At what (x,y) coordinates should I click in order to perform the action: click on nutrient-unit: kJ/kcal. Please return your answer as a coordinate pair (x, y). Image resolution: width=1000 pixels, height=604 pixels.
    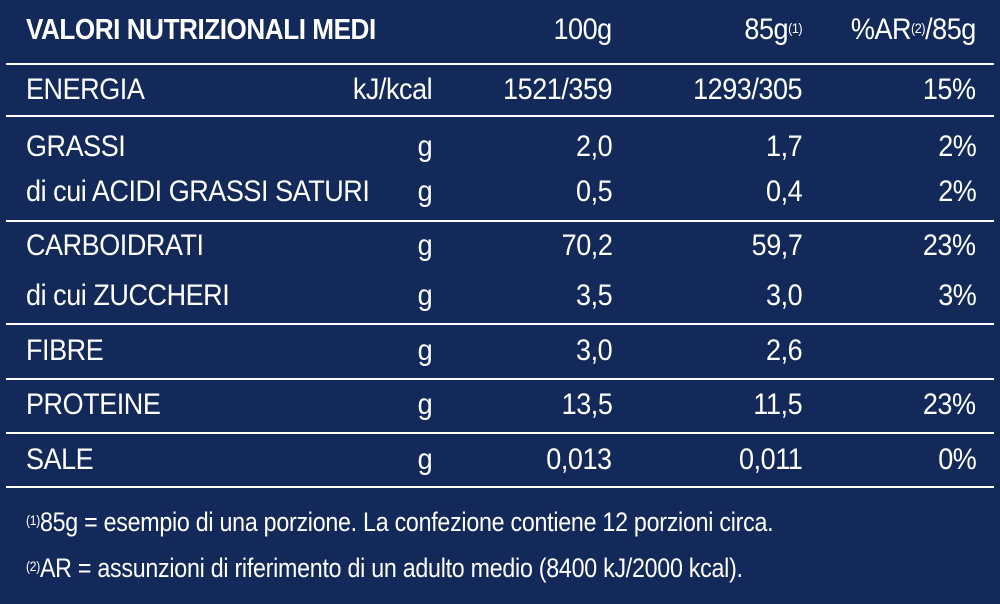
    Looking at the image, I should click on (392, 89).